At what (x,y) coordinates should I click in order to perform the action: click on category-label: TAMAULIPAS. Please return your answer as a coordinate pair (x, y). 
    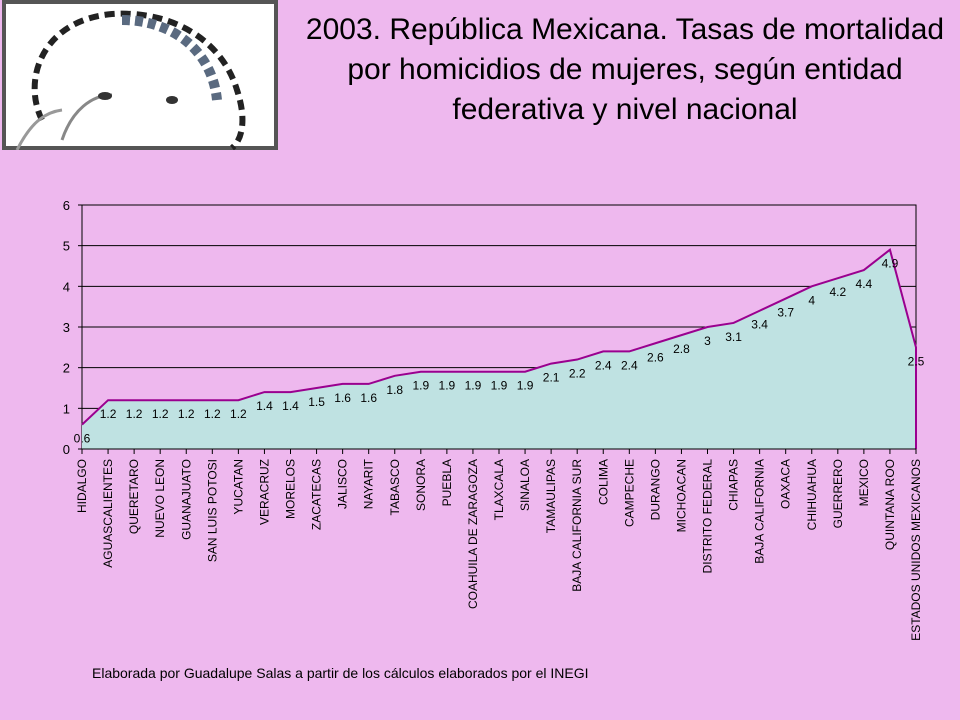
    Looking at the image, I should click on (551, 496).